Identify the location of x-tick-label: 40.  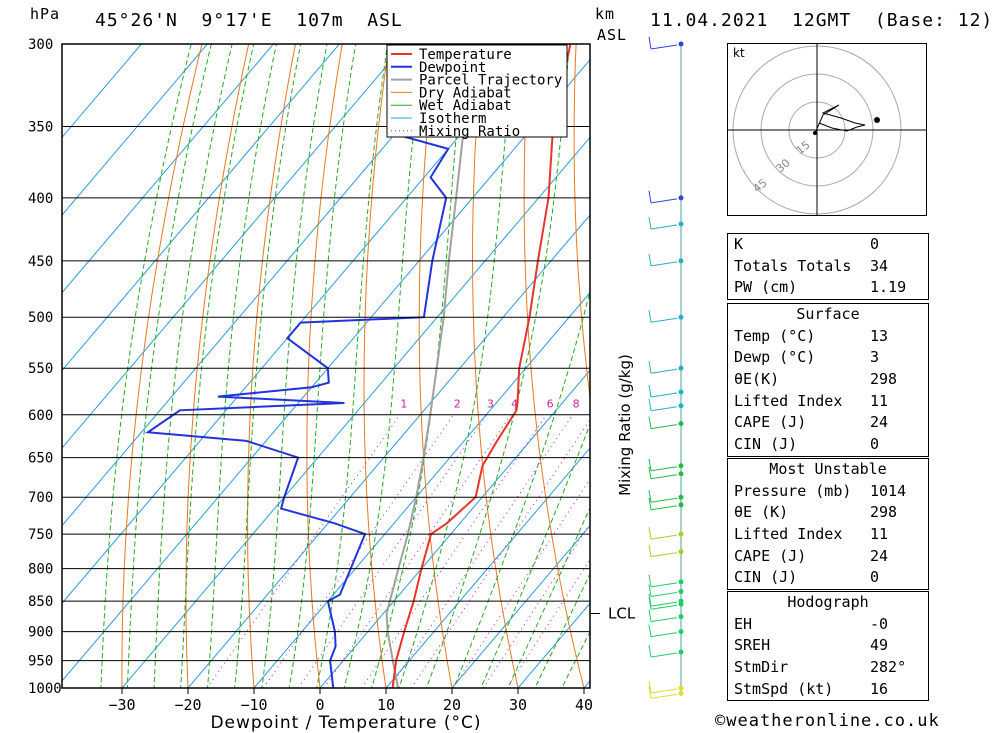
(584, 705).